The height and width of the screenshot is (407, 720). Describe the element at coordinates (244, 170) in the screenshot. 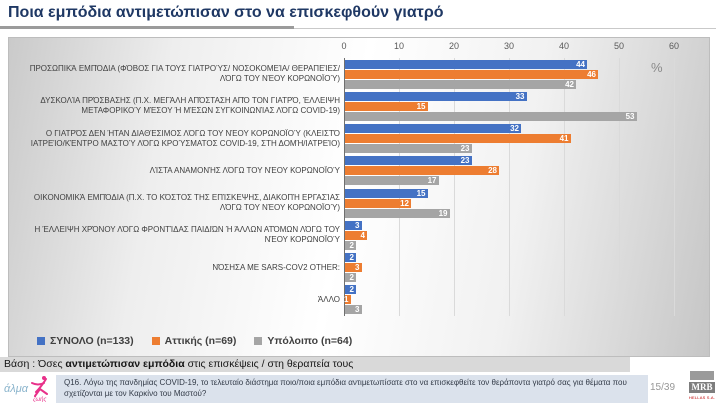

I see `category-label: ΛΊΣΤΑ ΑΝΑΜΟΝΉΣ ΛΌΓΩ ΤΟΥ ΝΈΟΥ ΚΟΡΩΝΟΪΟΎ` at that location.